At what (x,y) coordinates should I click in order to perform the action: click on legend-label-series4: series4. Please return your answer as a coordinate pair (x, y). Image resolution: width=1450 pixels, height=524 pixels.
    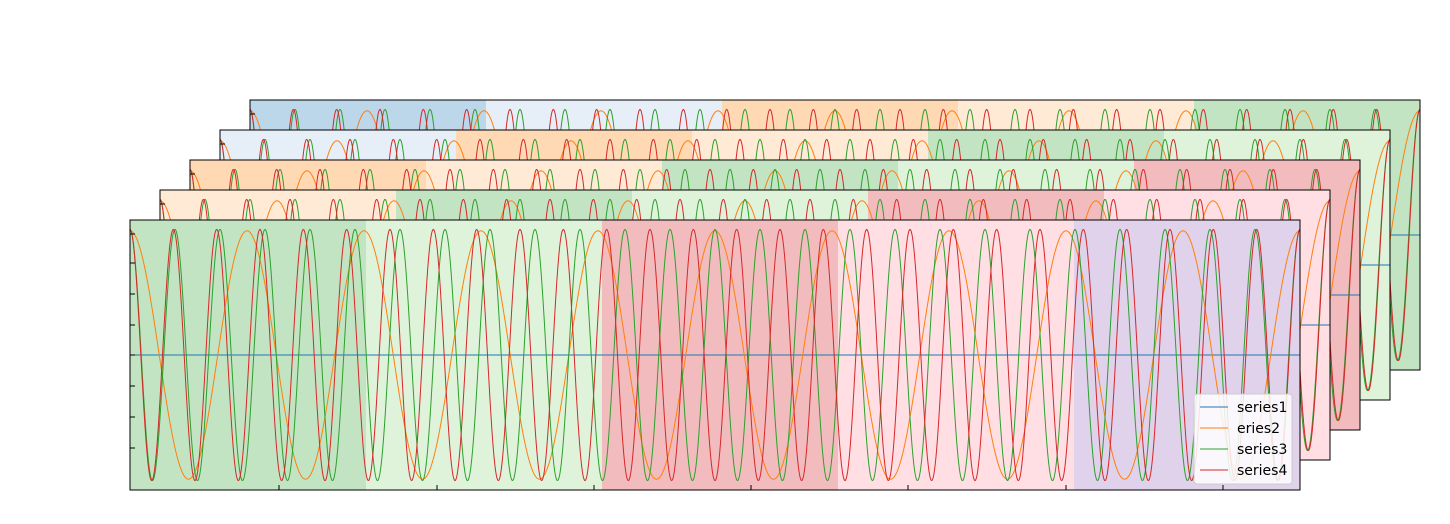
    Looking at the image, I should click on (1262, 471).